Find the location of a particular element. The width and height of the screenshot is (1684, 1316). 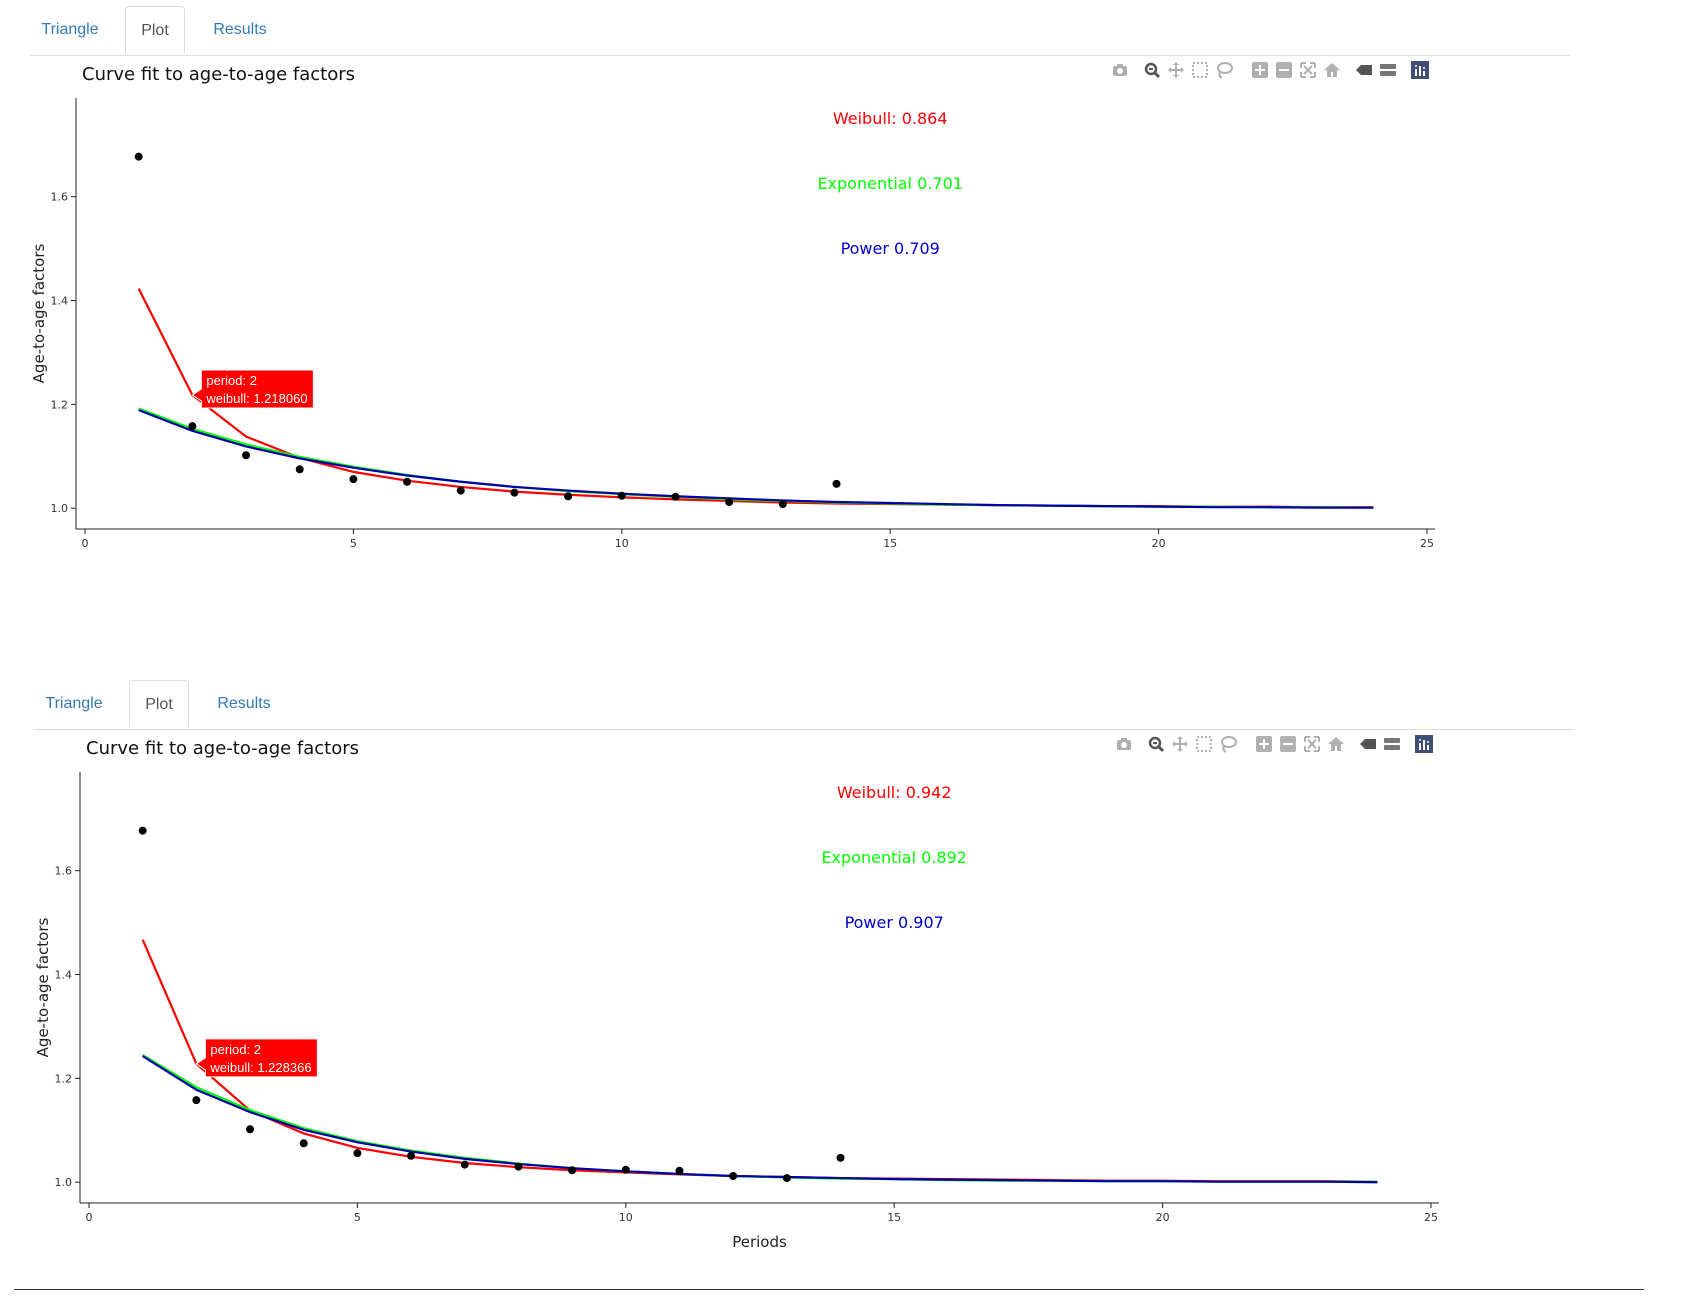

tooltip-line: weibull: 1.218060 is located at coordinates (256, 398).